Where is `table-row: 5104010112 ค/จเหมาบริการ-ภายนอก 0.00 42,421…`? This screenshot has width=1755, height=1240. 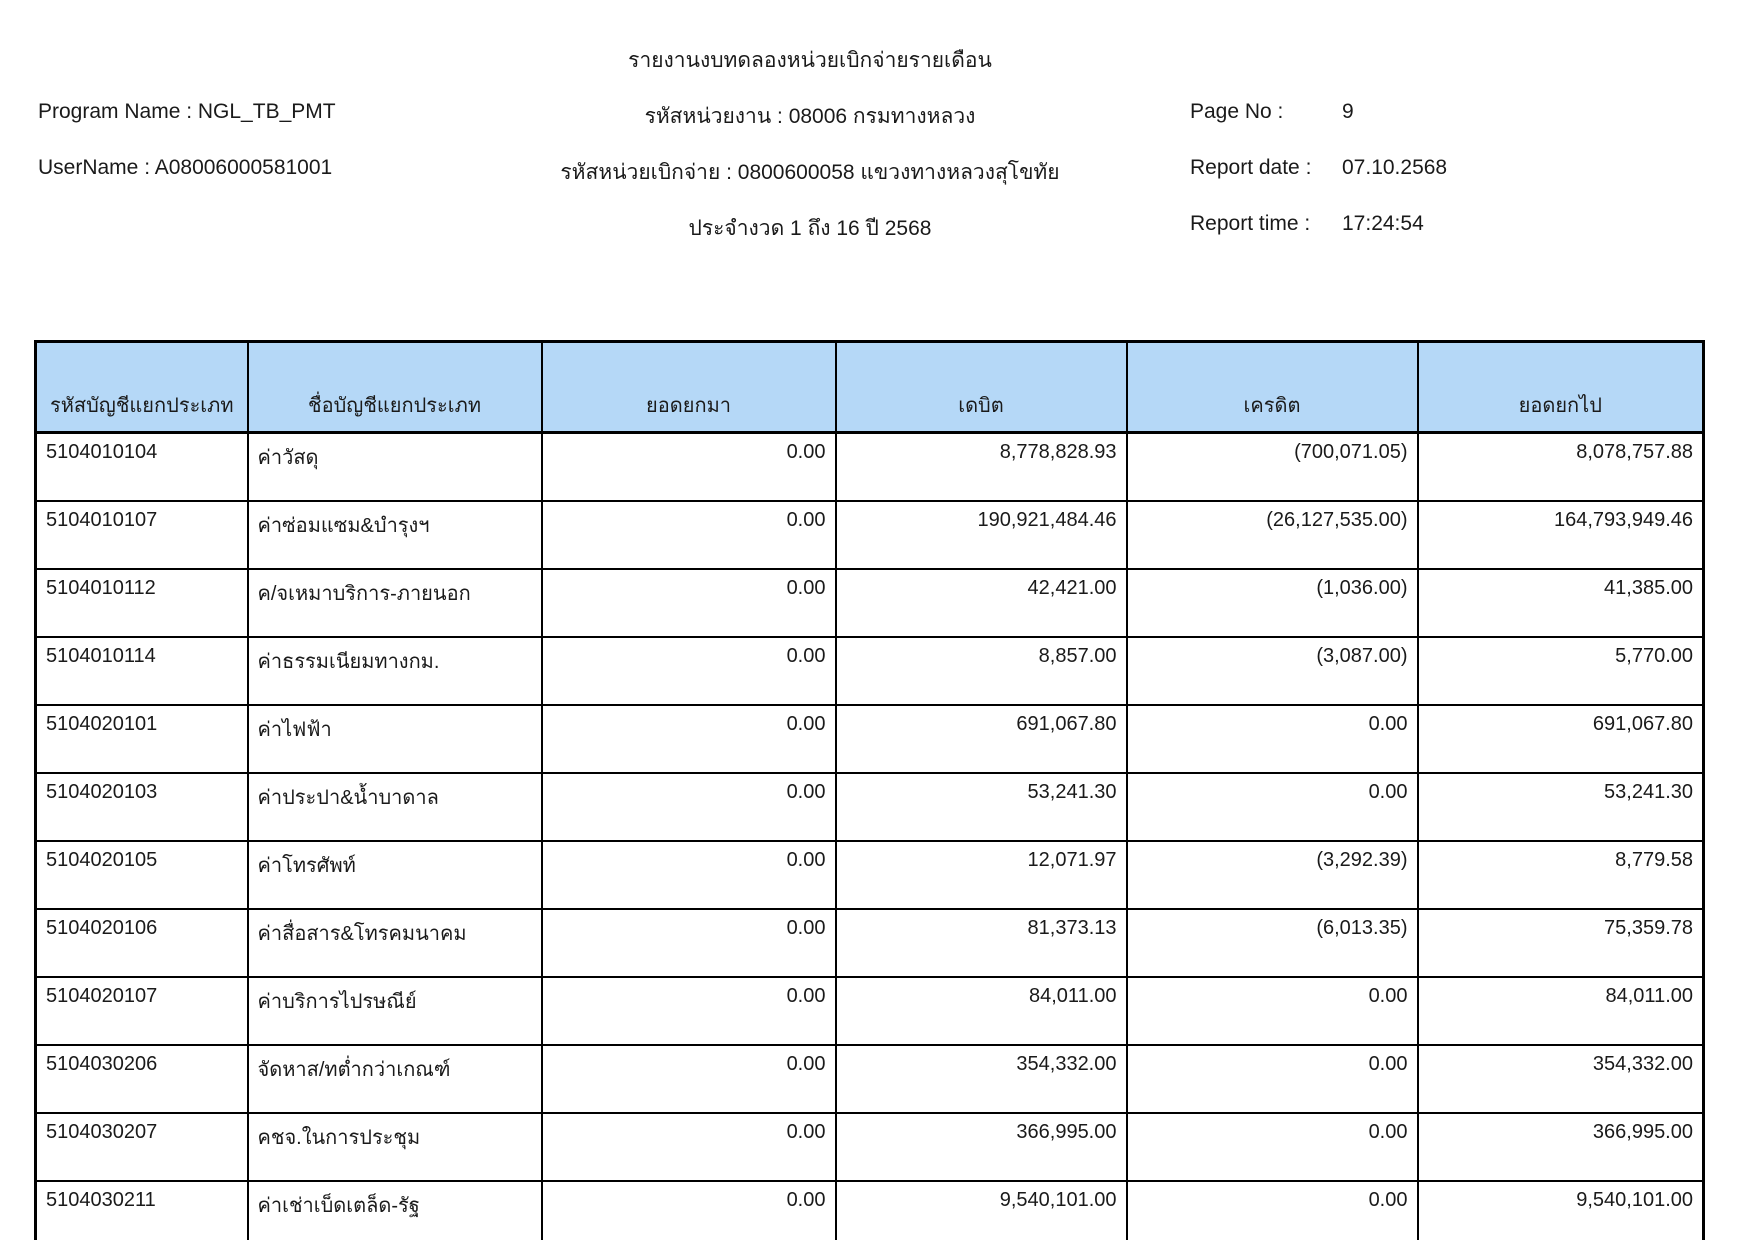 table-row: 5104010112 ค/จเหมาบริการ-ภายนอก 0.00 42,421… is located at coordinates (869, 603).